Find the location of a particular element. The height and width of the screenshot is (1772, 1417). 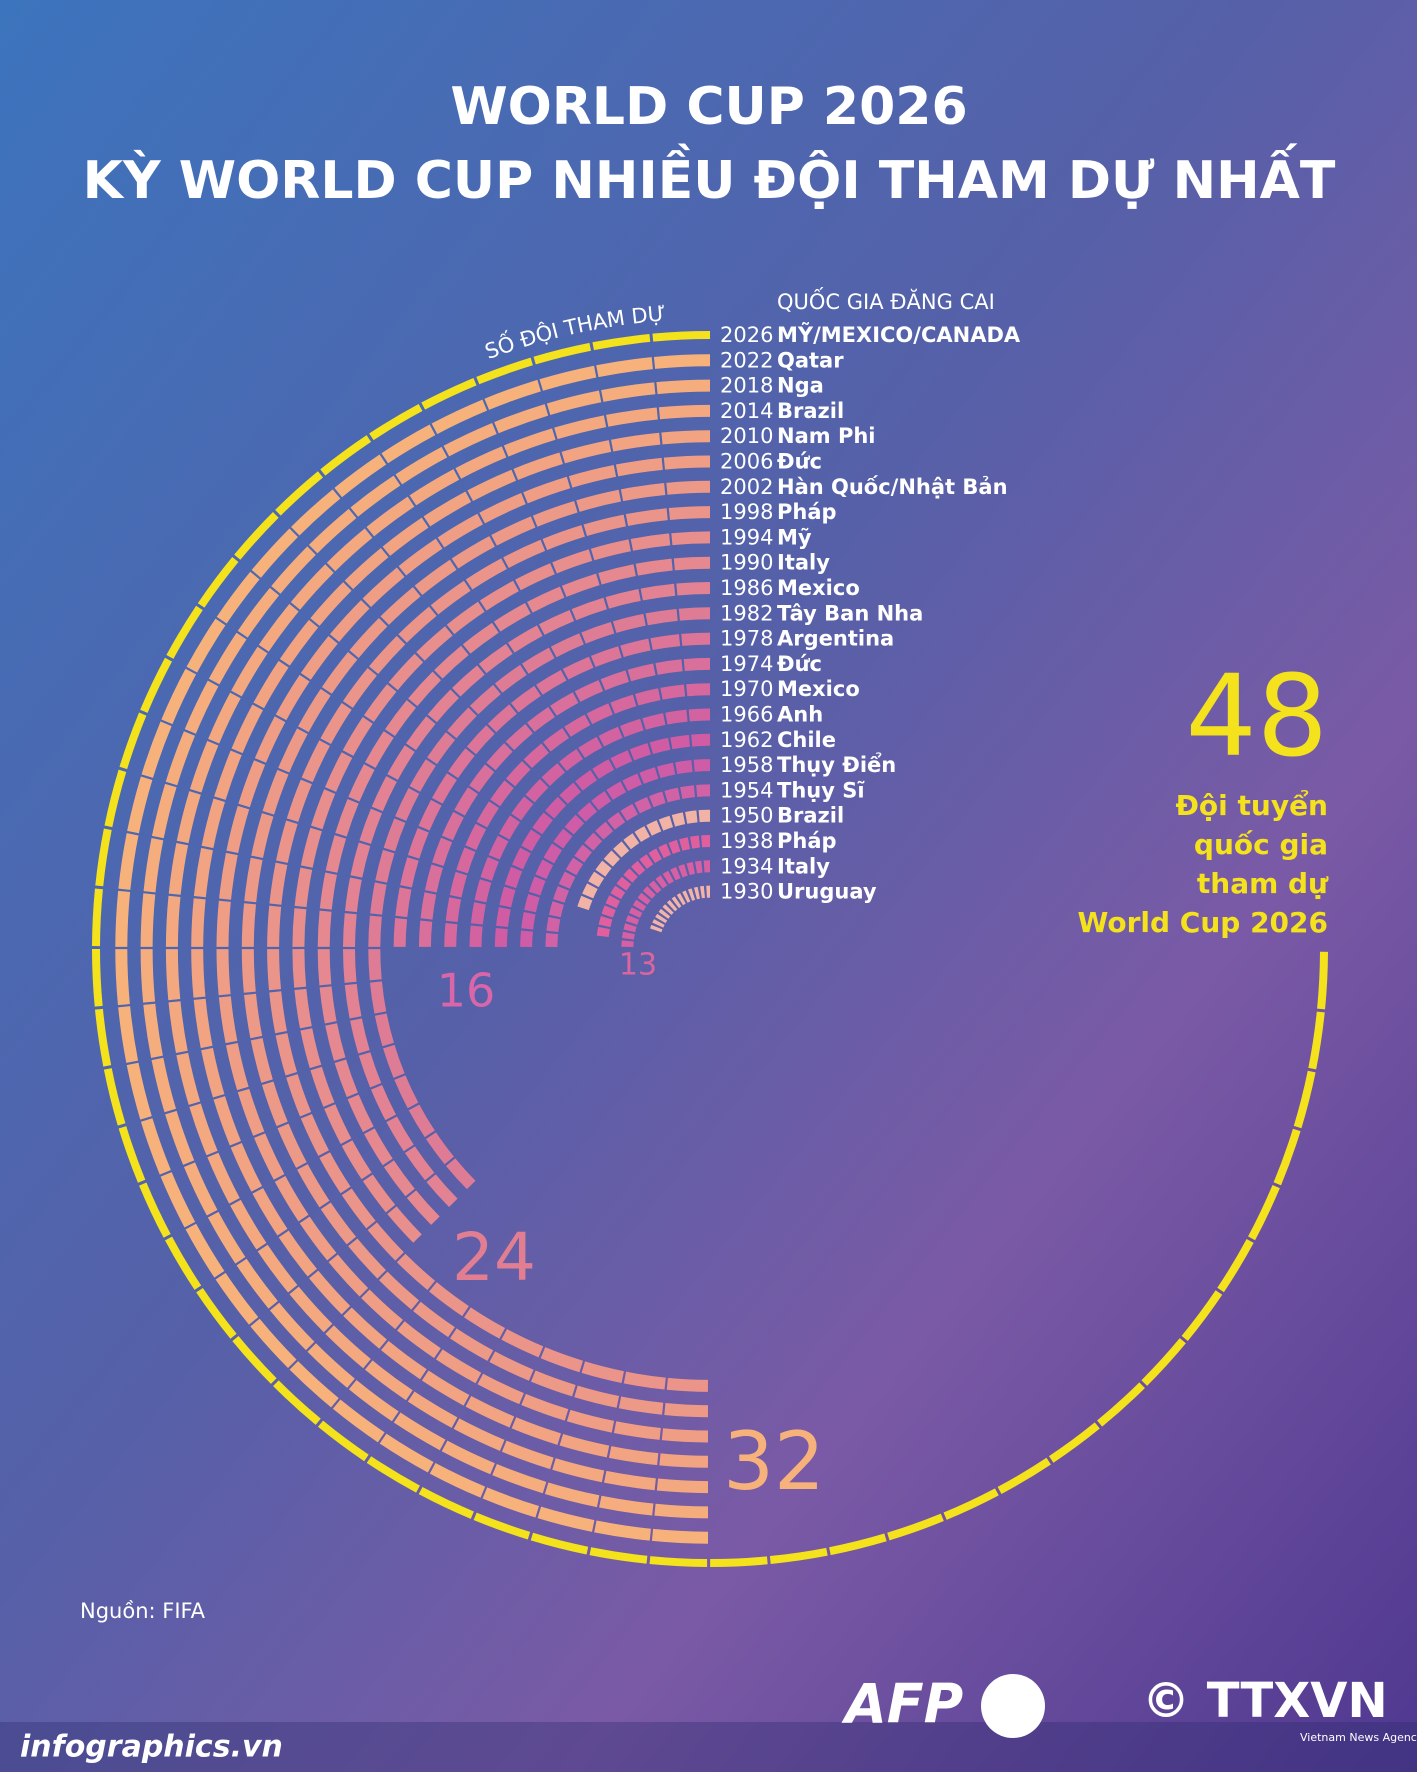

group-label: 13 is located at coordinates (638, 965).